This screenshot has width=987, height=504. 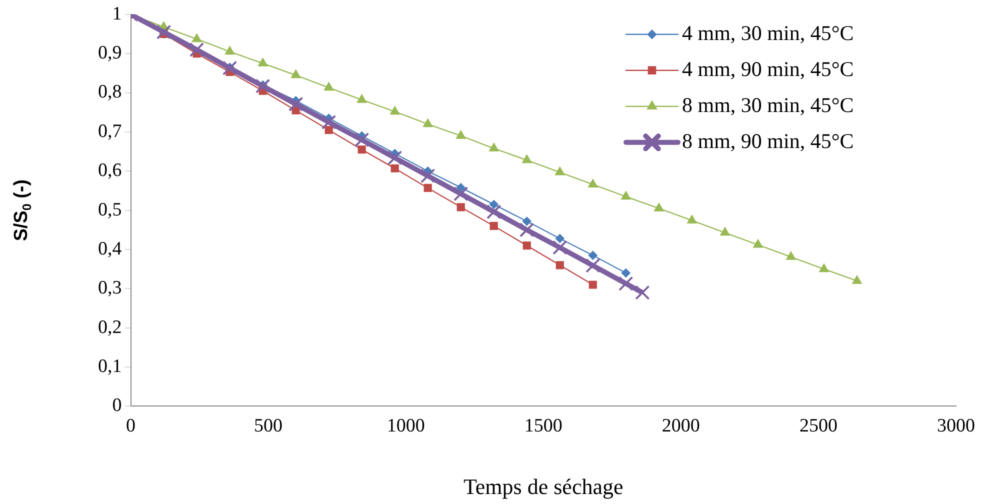 What do you see at coordinates (110, 209) in the screenshot?
I see `y-tick-label: 0,5` at bounding box center [110, 209].